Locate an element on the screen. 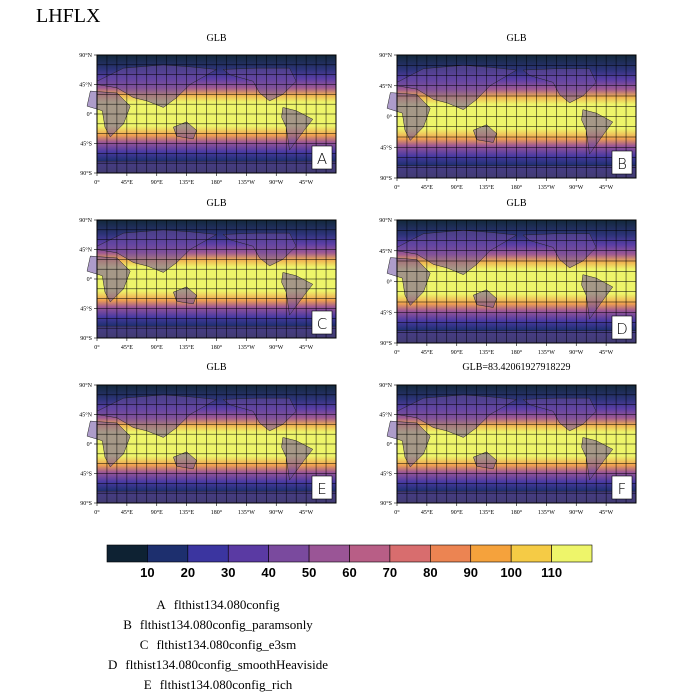 The width and height of the screenshot is (700, 700). legend-name: flthist134.080config_smoothHeaviside is located at coordinates (226, 664).